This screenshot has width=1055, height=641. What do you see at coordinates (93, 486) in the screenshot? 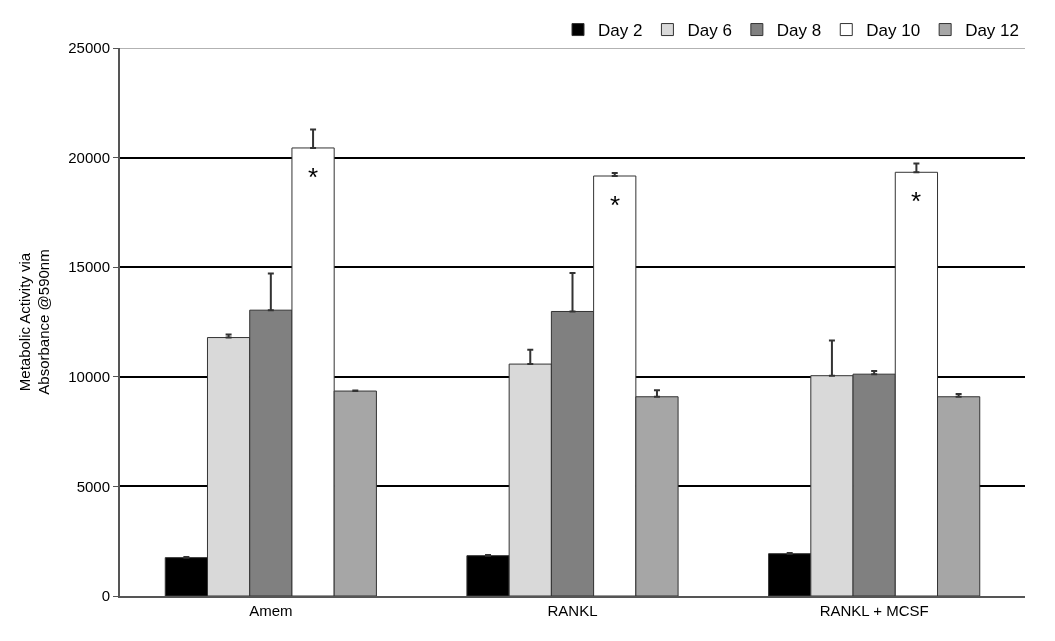
I see `y-tick-label: 5000` at bounding box center [93, 486].